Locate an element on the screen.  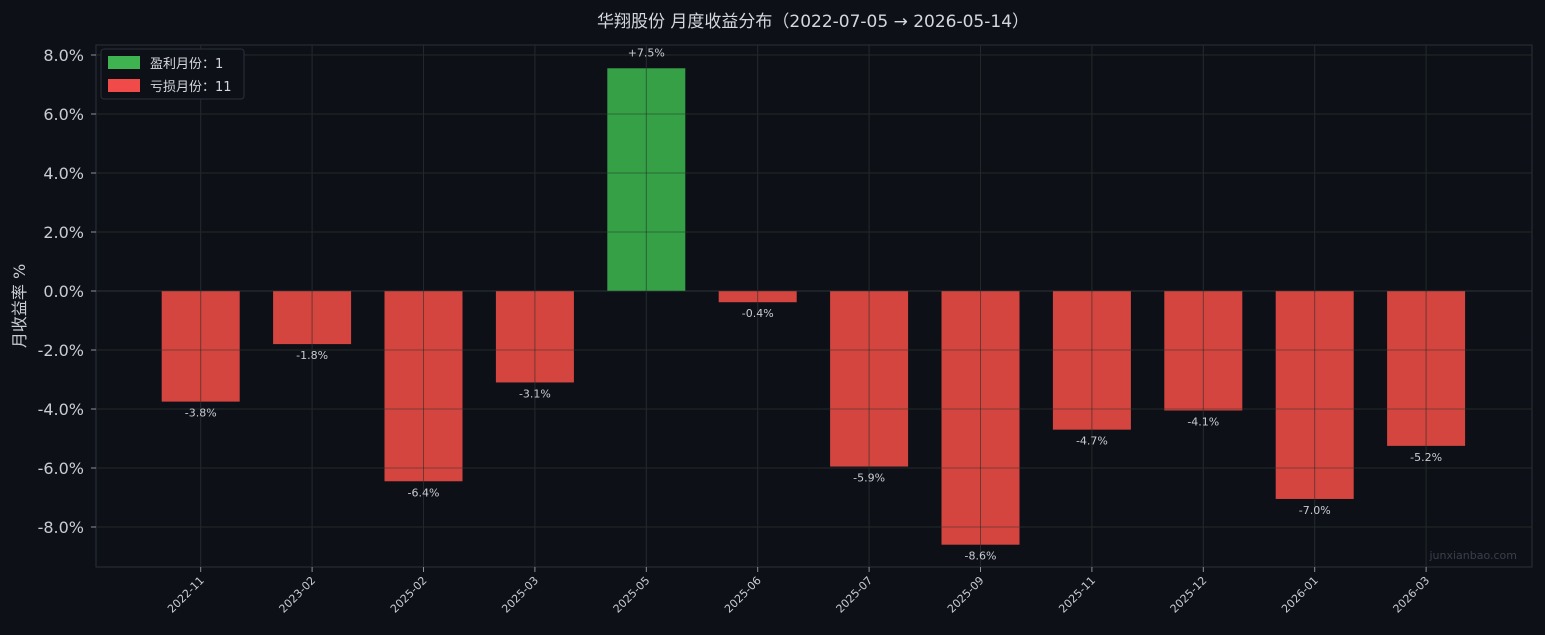
y-tick-label: -4.0% is located at coordinates (61, 409).